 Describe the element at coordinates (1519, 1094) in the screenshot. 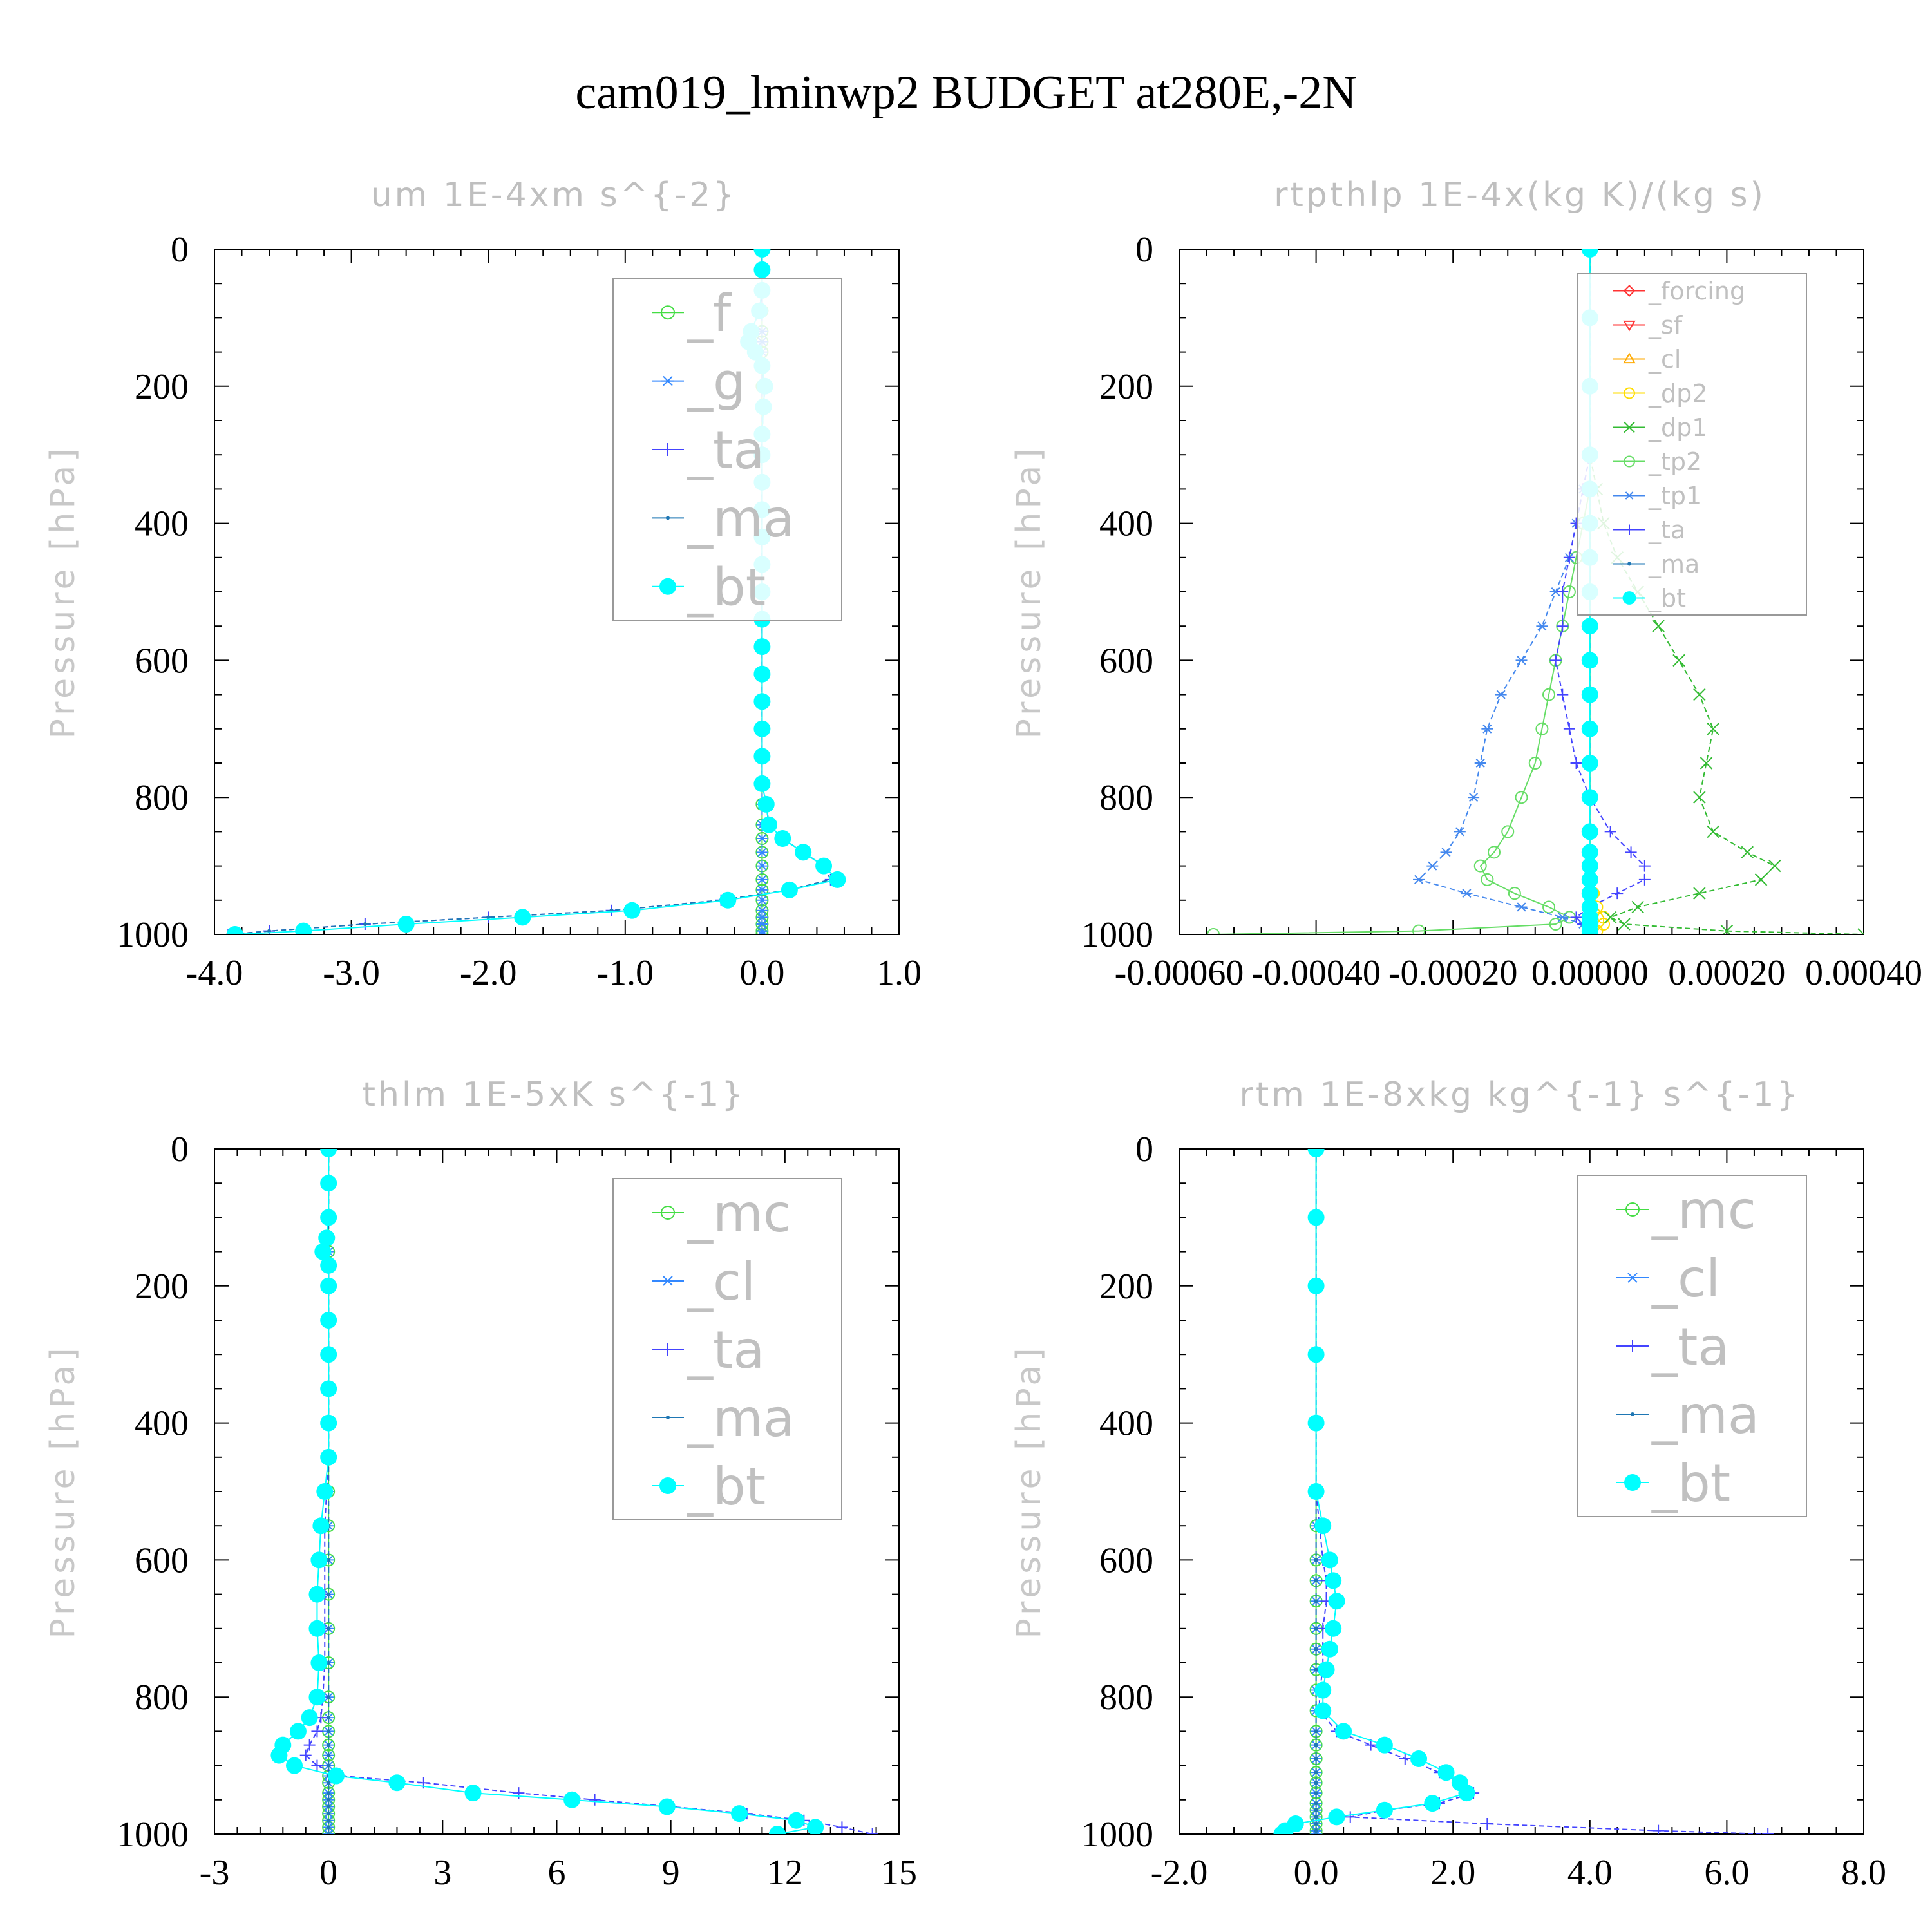

I see `panel-title: rtm 1E-8xkg kg^{-1} s^{-1}` at that location.